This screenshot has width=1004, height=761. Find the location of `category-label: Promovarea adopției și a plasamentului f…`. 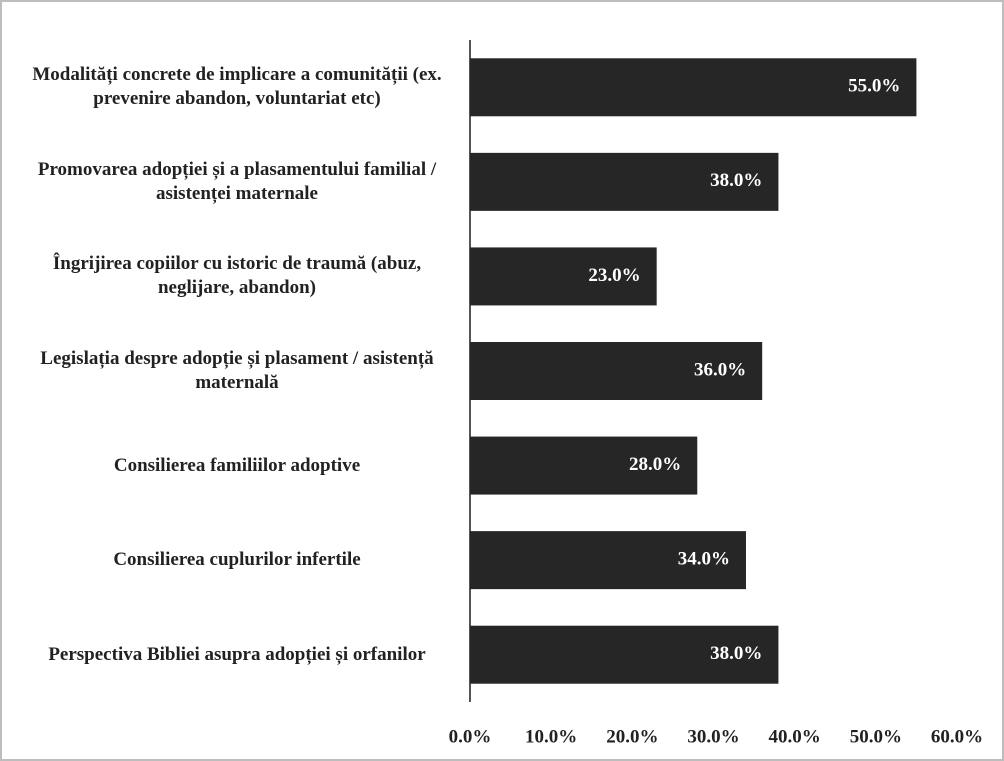

category-label: Promovarea adopției și a plasamentului f… is located at coordinates (237, 181).